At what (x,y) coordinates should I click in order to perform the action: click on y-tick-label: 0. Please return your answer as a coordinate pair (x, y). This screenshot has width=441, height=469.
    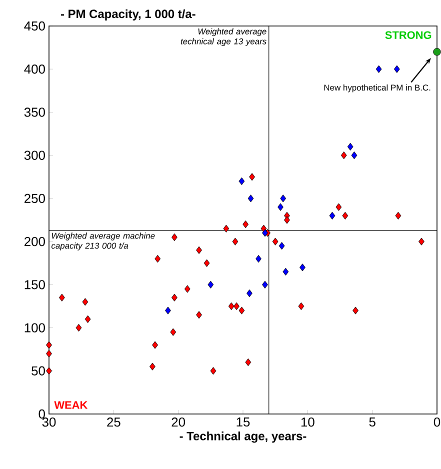
    Looking at the image, I should click on (41, 414).